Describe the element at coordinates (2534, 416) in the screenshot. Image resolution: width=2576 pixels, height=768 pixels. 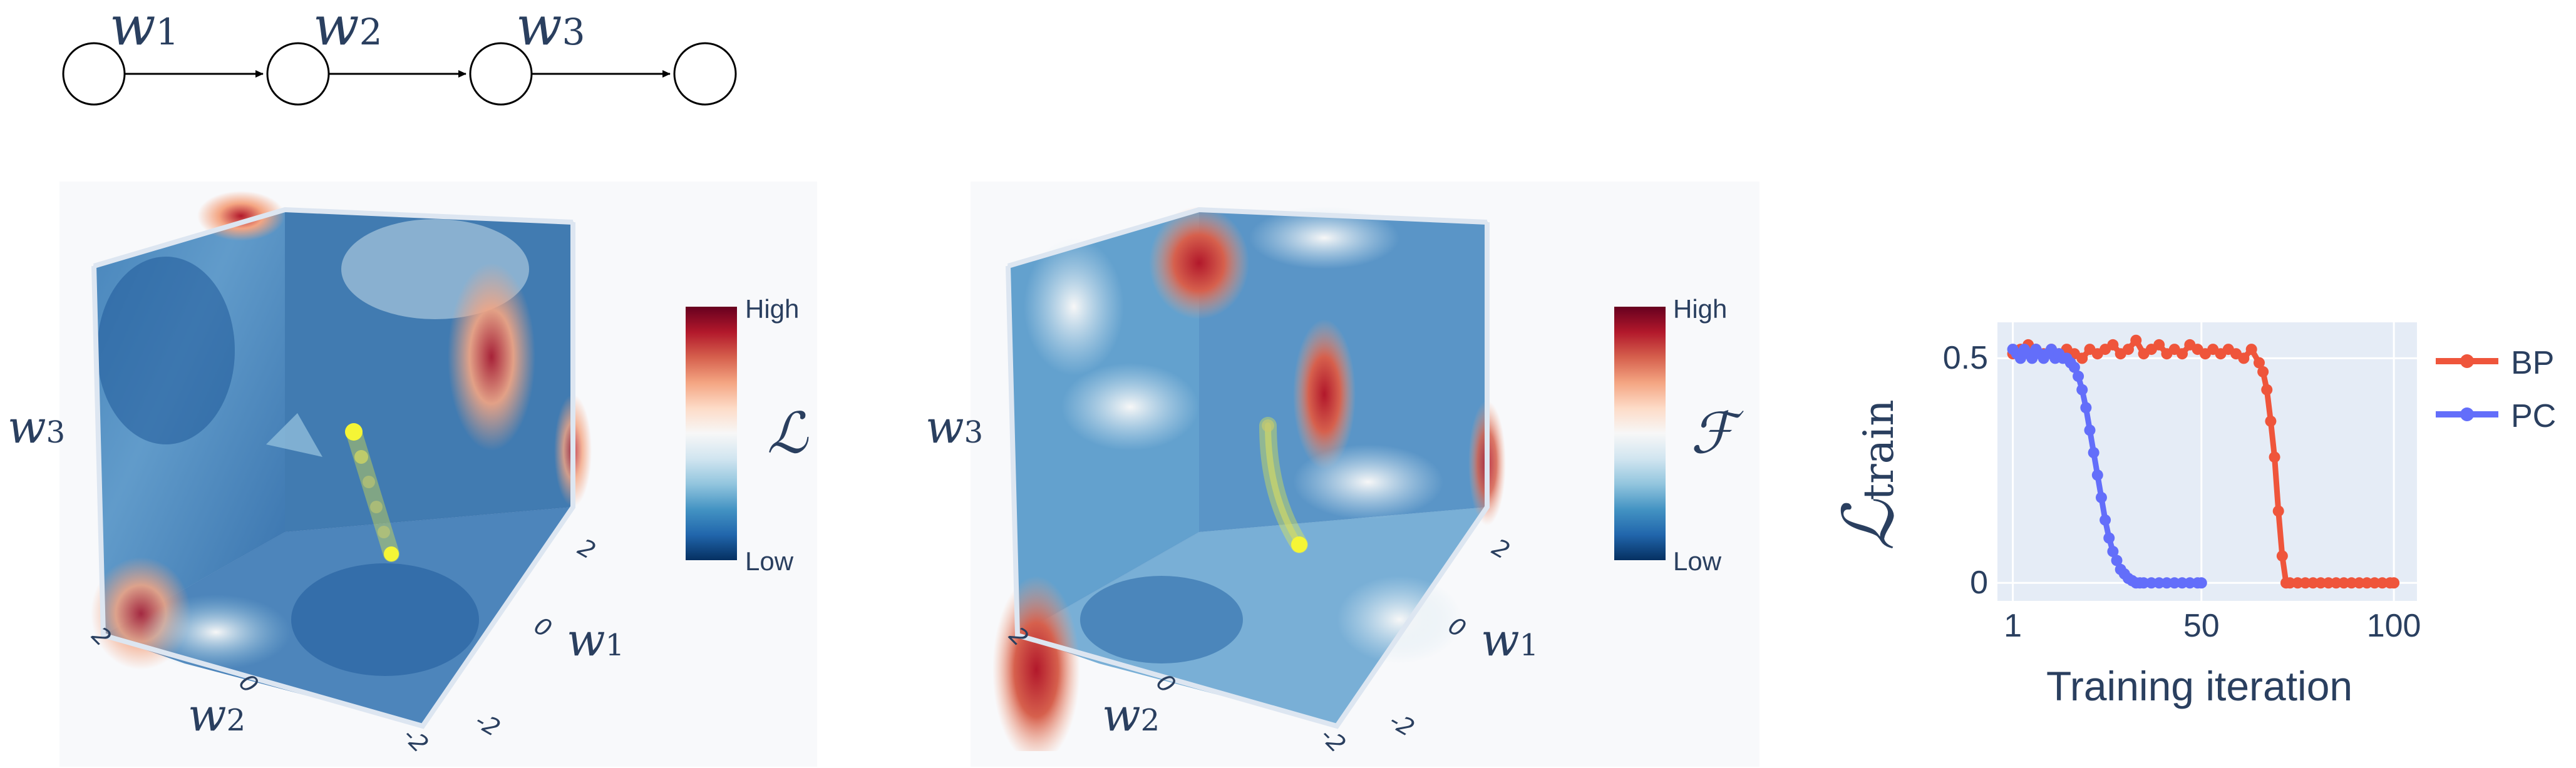
I see `legend-pc-label: PC` at that location.